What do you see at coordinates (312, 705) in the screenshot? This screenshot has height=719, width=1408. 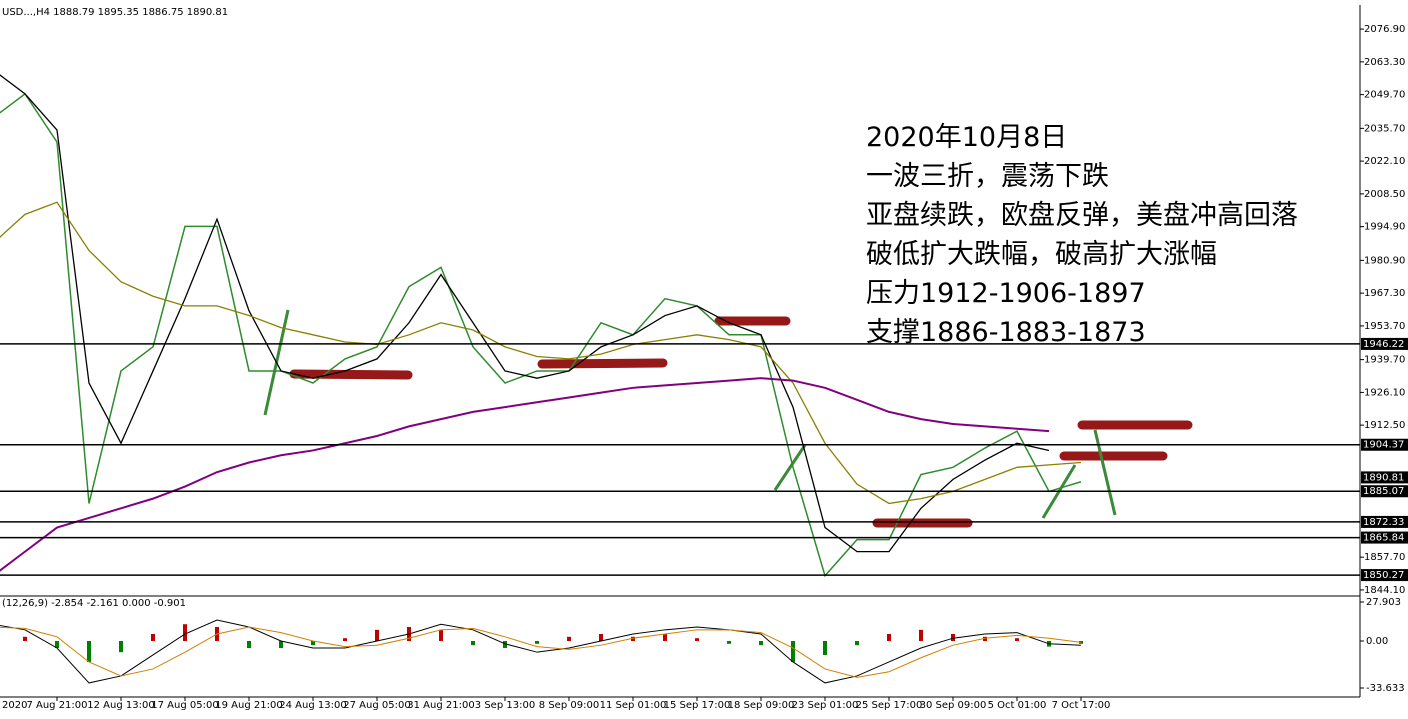 I see `x-tick-label: 24 Aug 13:00` at bounding box center [312, 705].